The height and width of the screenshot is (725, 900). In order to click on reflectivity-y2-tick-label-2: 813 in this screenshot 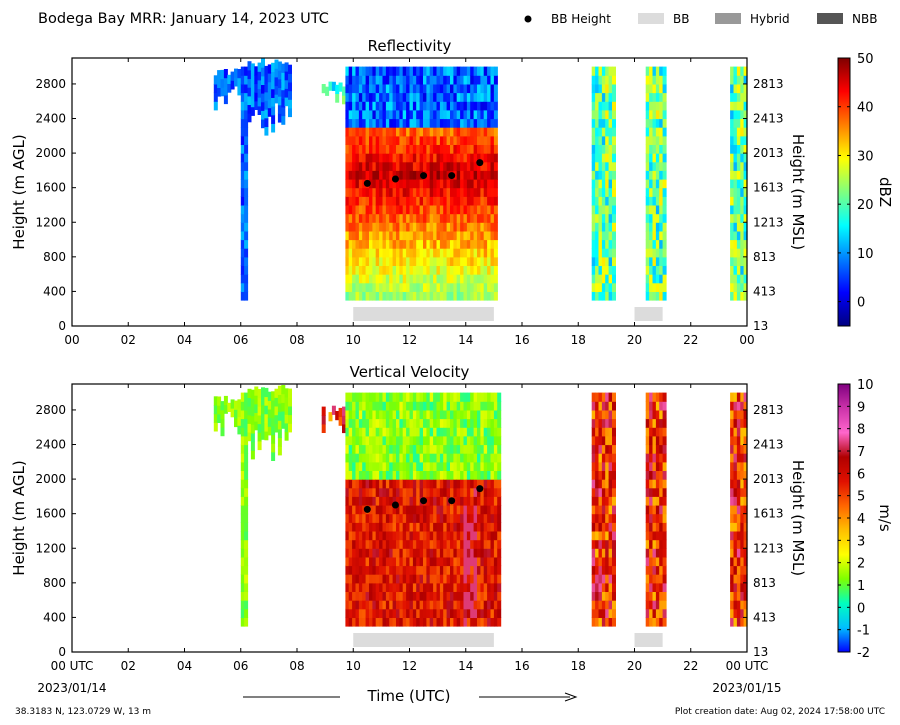, I will do `click(764, 257)`.